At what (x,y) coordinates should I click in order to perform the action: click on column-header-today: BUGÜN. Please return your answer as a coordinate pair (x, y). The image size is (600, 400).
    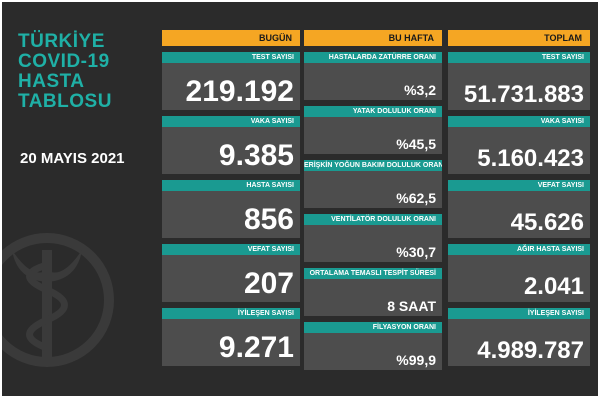
    Looking at the image, I should click on (231, 38).